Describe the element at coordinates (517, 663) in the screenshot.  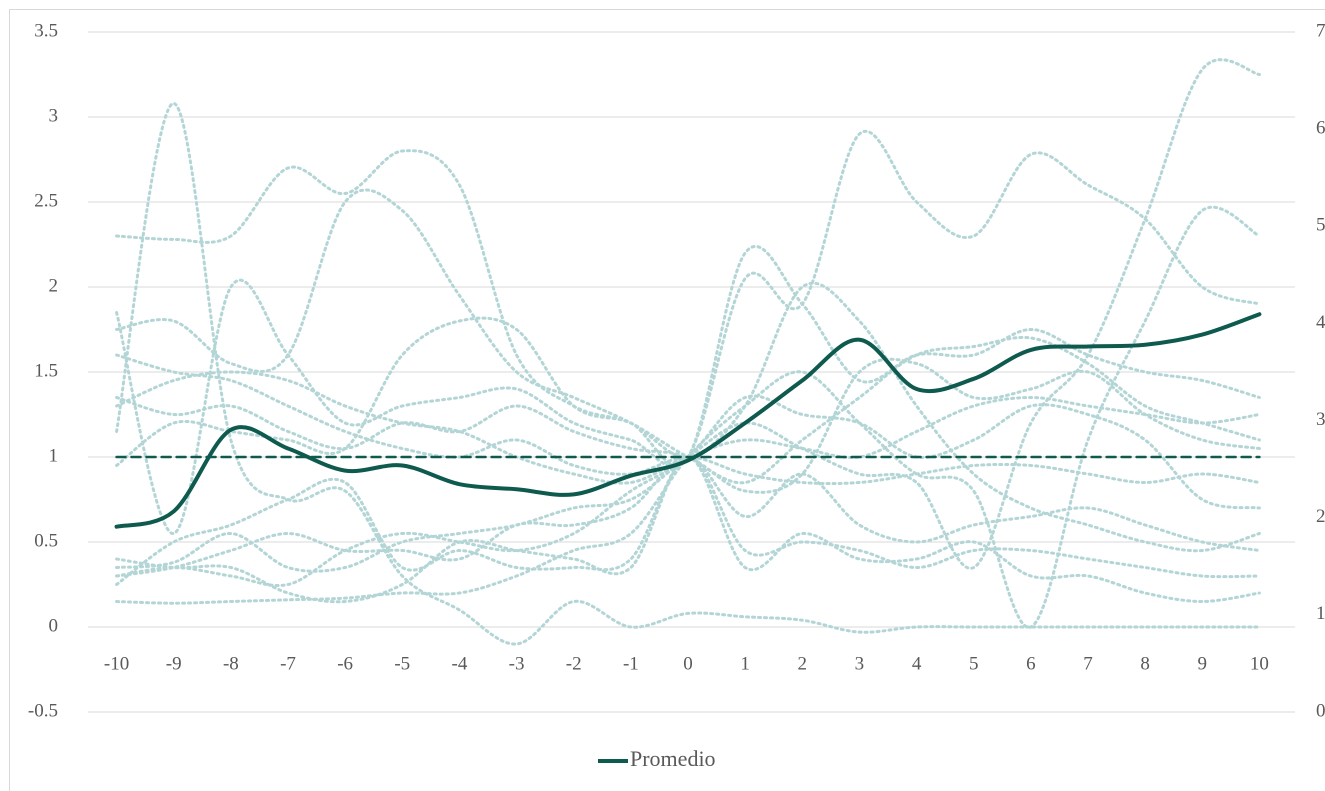
I see `x-tick-label: -3` at that location.